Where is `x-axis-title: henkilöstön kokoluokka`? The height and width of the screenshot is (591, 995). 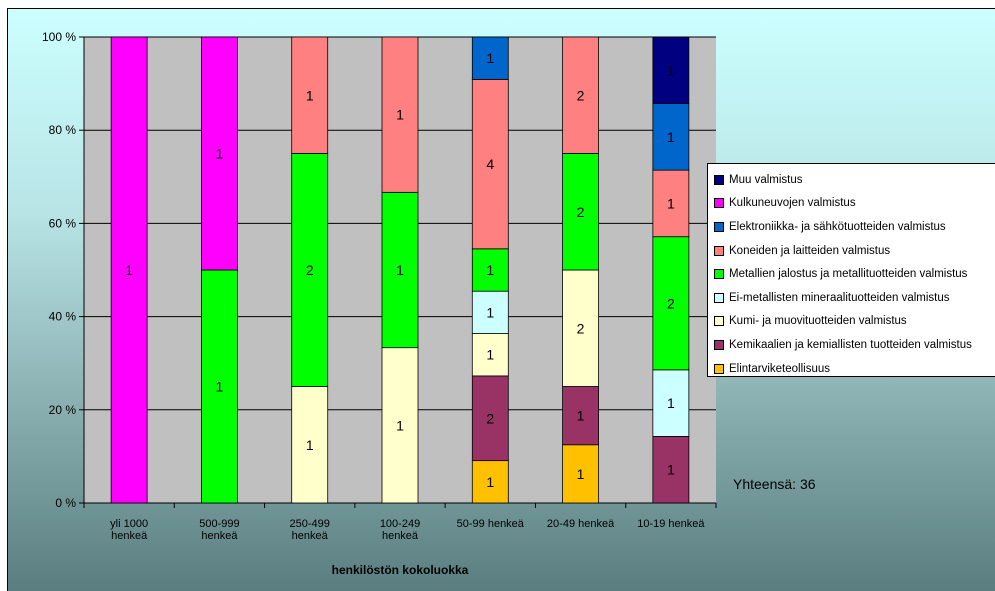 x-axis-title: henkilöstön kokoluokka is located at coordinates (400, 570).